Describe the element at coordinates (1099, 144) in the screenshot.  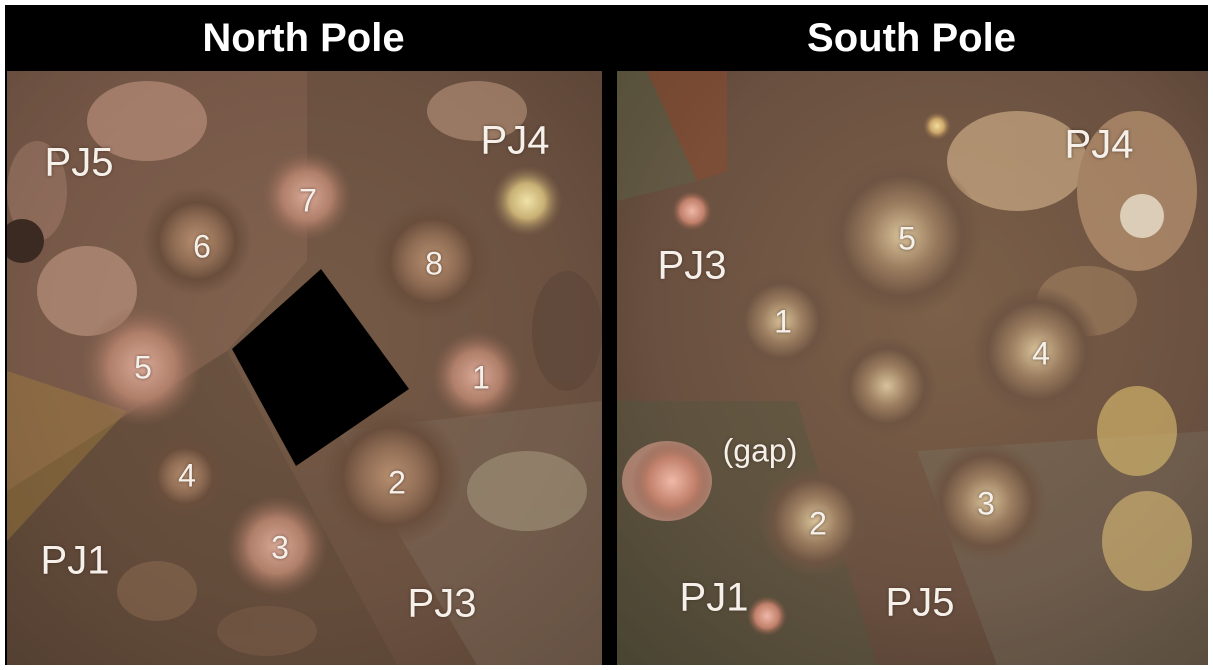
I see `south-label-pj4: PJ4` at that location.